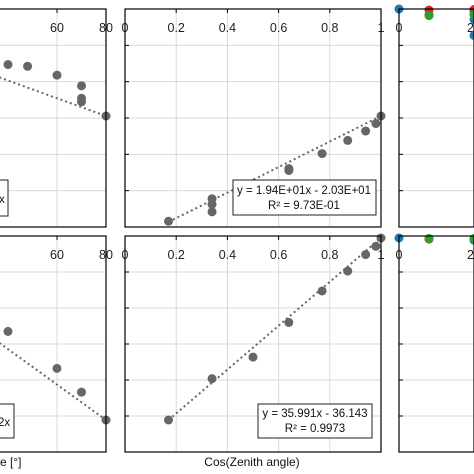  What do you see at coordinates (315, 421) in the screenshot?
I see `equation-box-bottom-middle: y = 35.991x - 36.143 R² = 0.9973` at bounding box center [315, 421].